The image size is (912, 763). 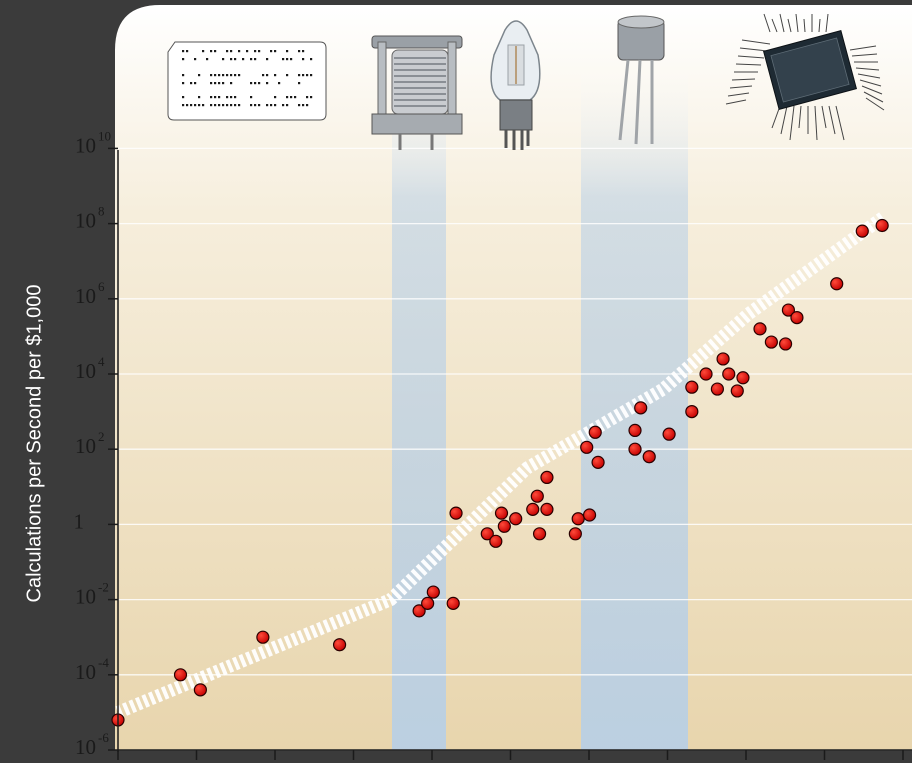 I want to click on integrated-circuit-icon, so click(x=805, y=77).